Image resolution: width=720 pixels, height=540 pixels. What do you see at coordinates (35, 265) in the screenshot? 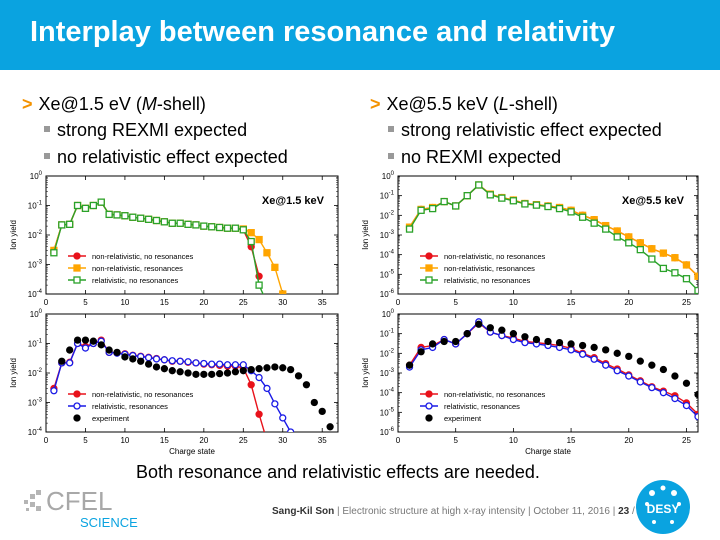
I see `y-tick-label: 10⁻³` at bounding box center [35, 265].